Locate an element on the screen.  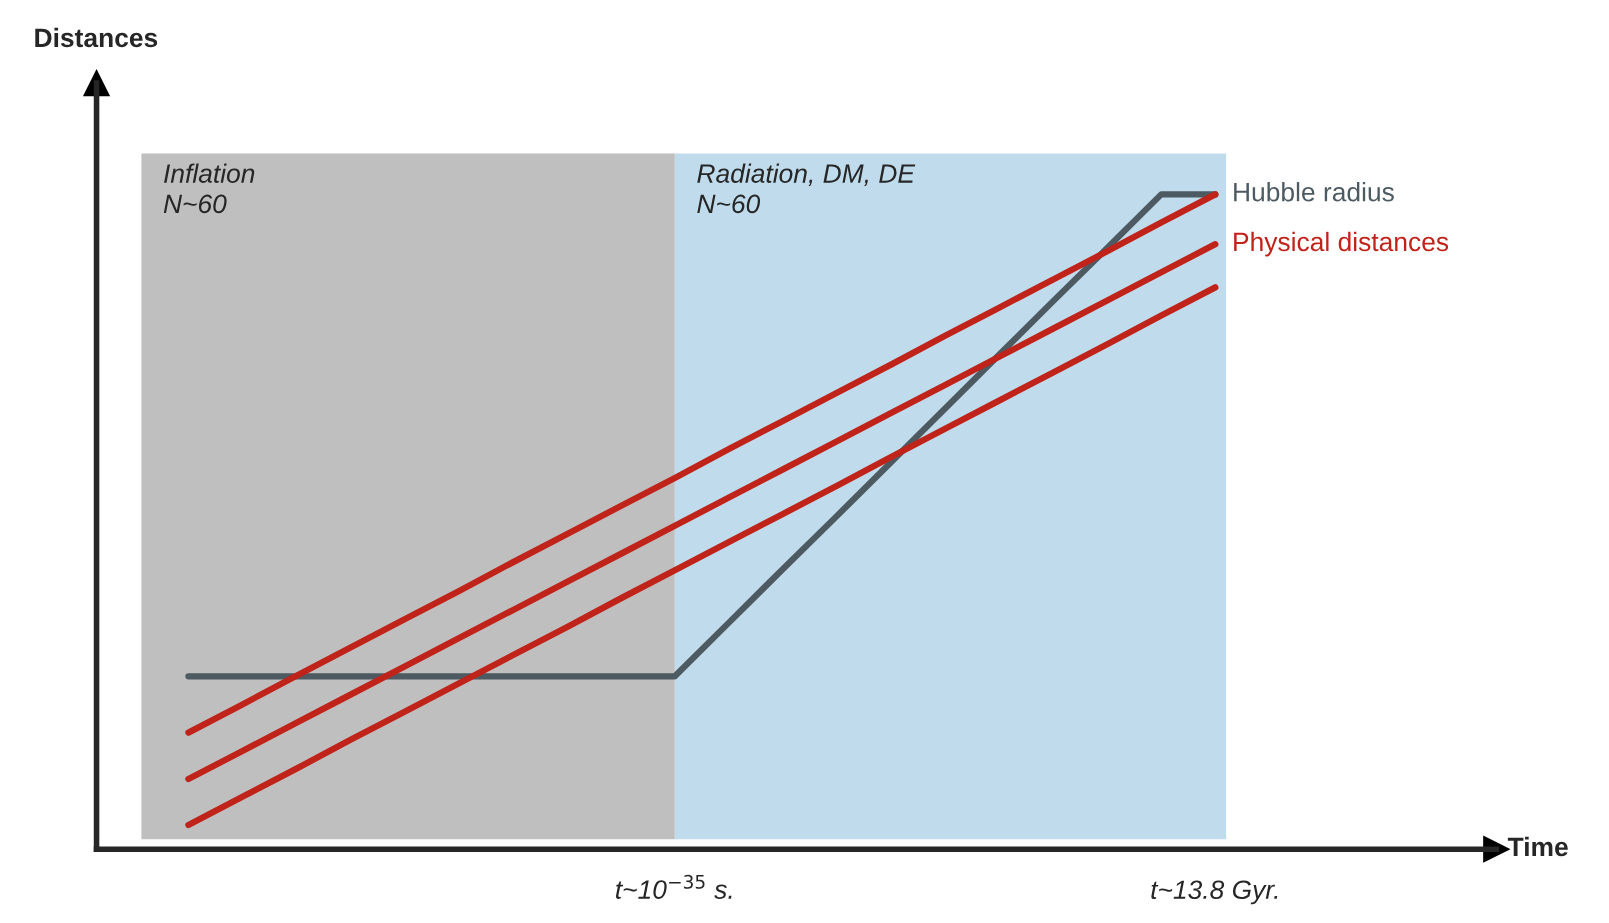
text: Time is located at coordinates (1537, 846).